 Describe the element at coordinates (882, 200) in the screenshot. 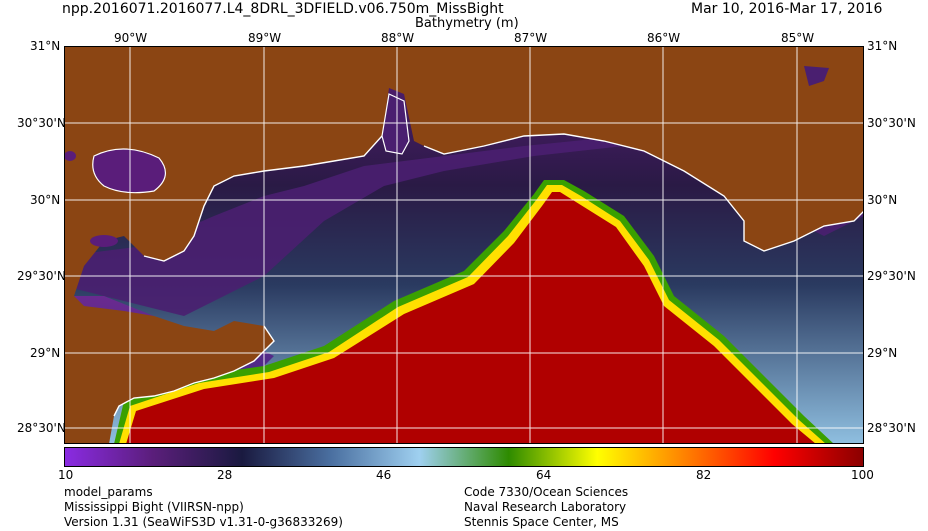

I see `lat-tick-label-right: 30°N` at that location.